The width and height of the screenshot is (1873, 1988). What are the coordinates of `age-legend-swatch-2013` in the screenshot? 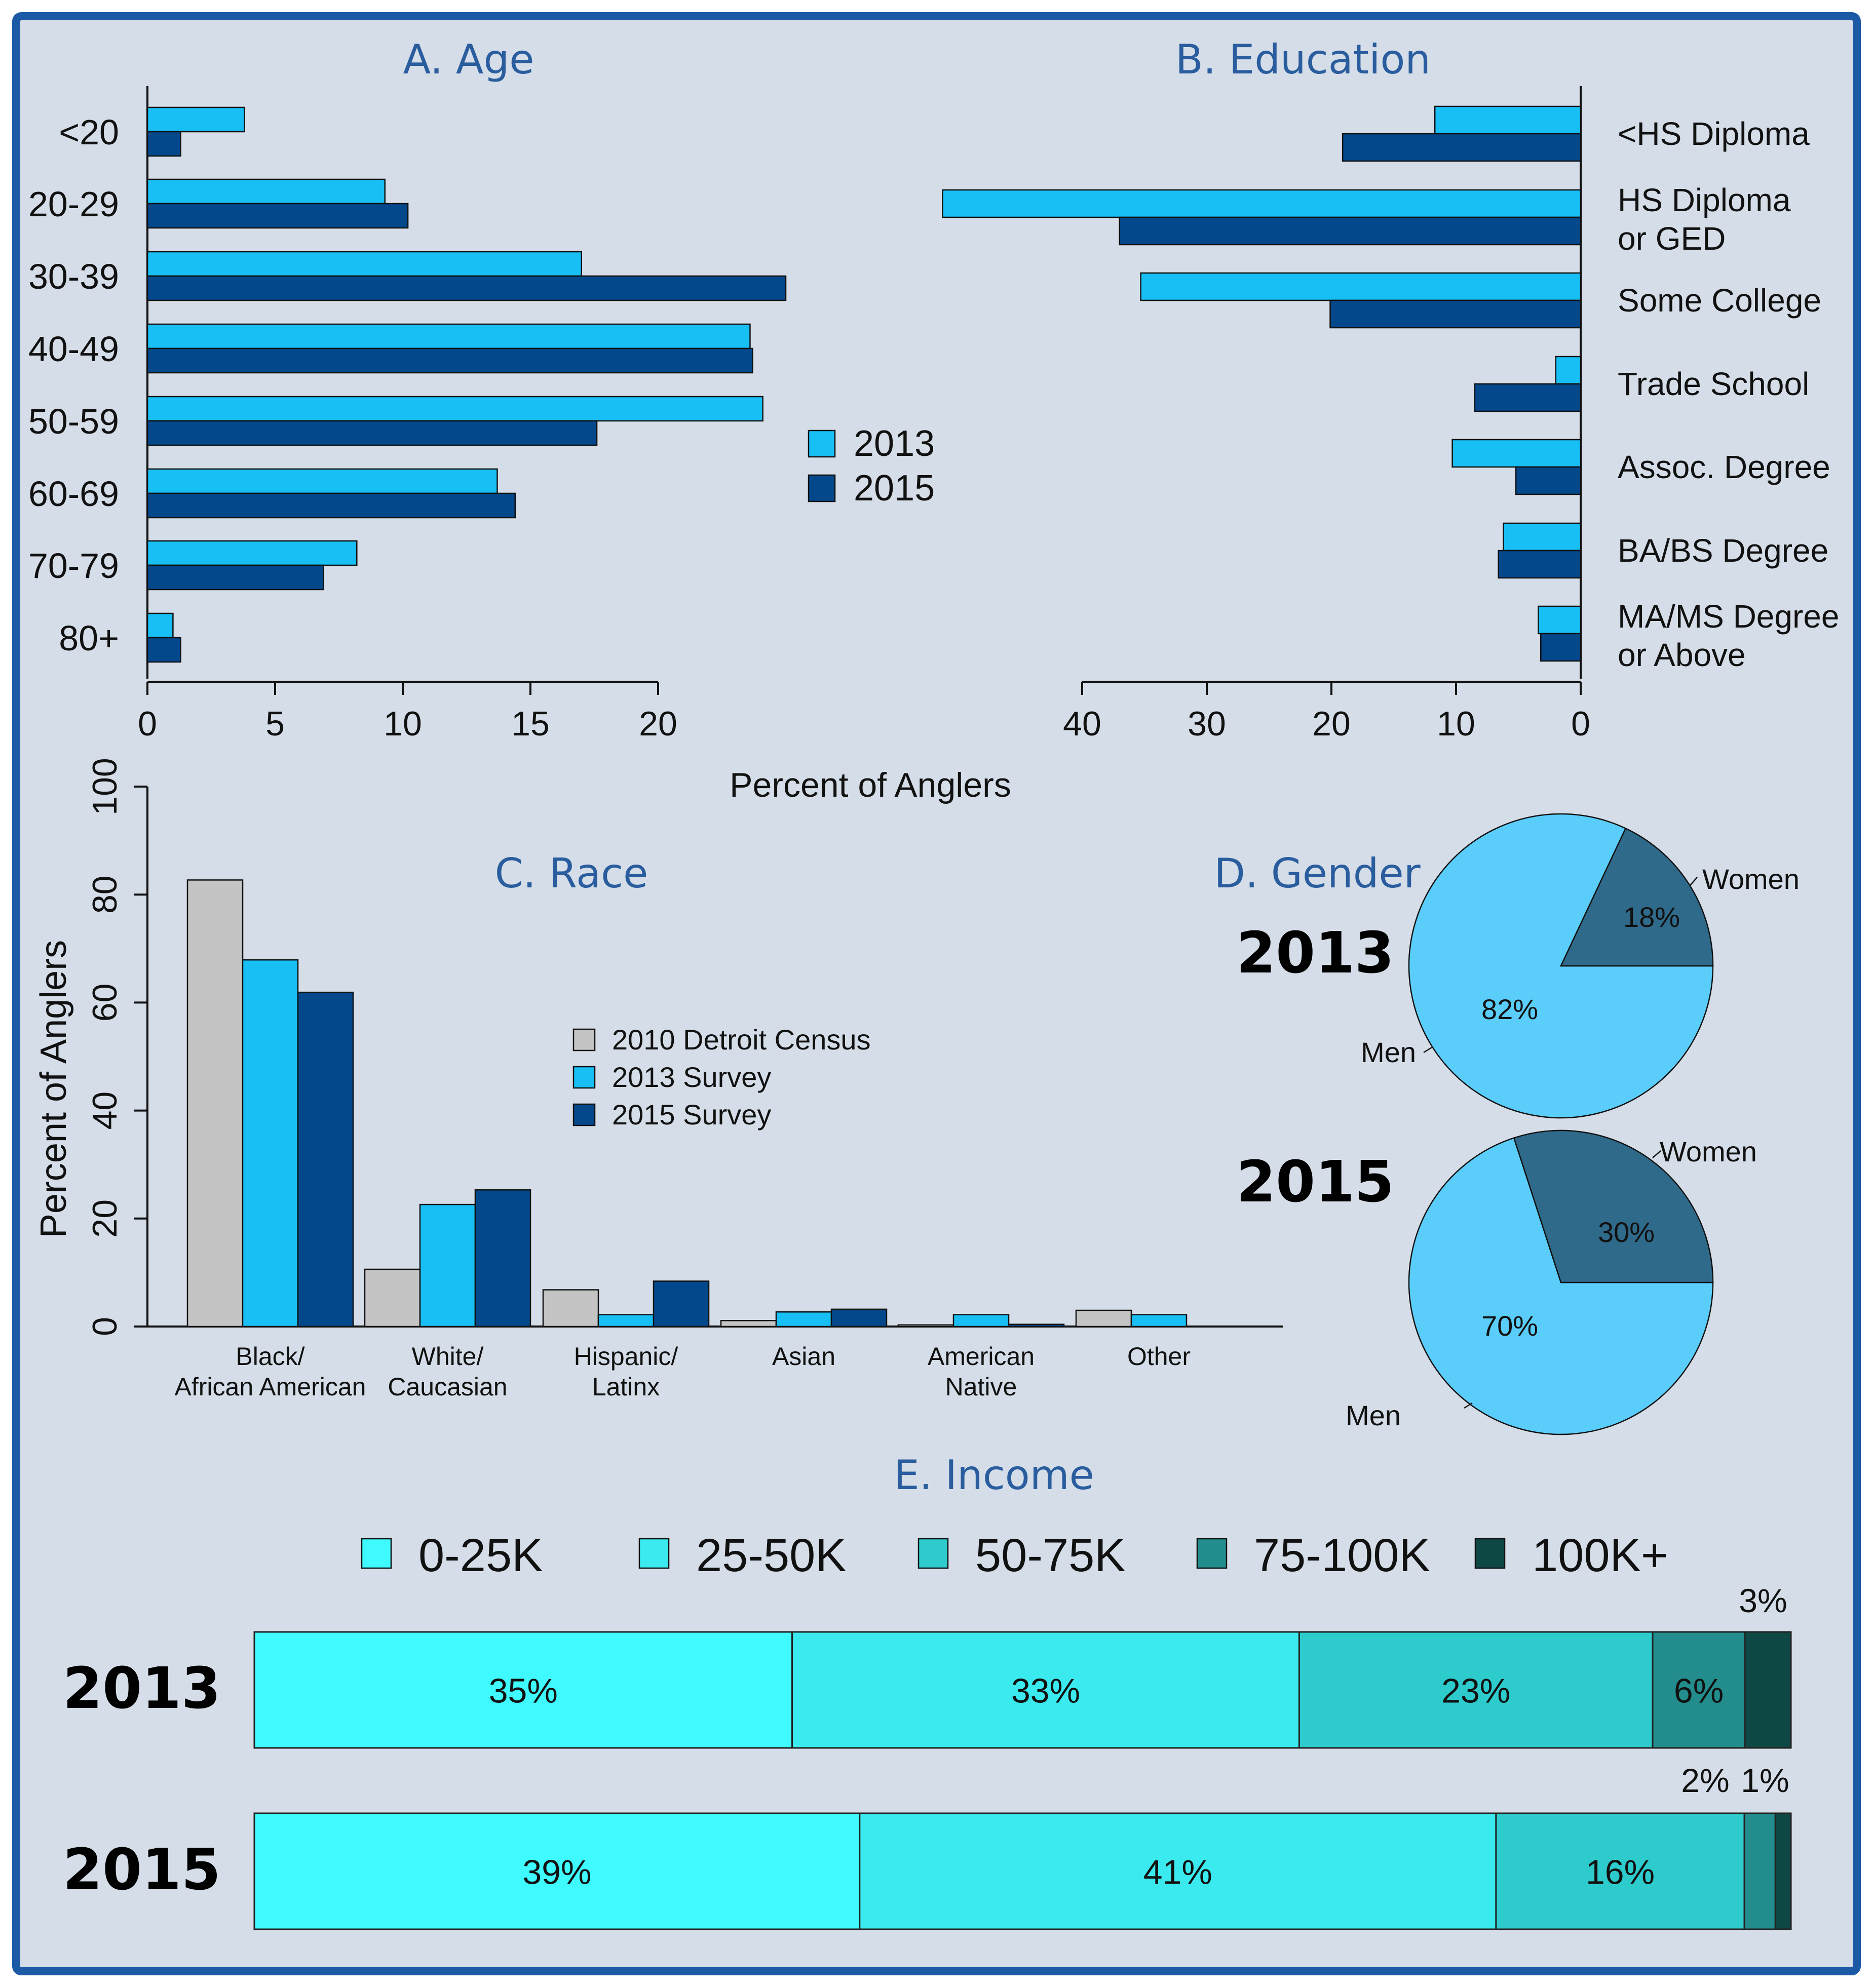 It's located at (822, 444).